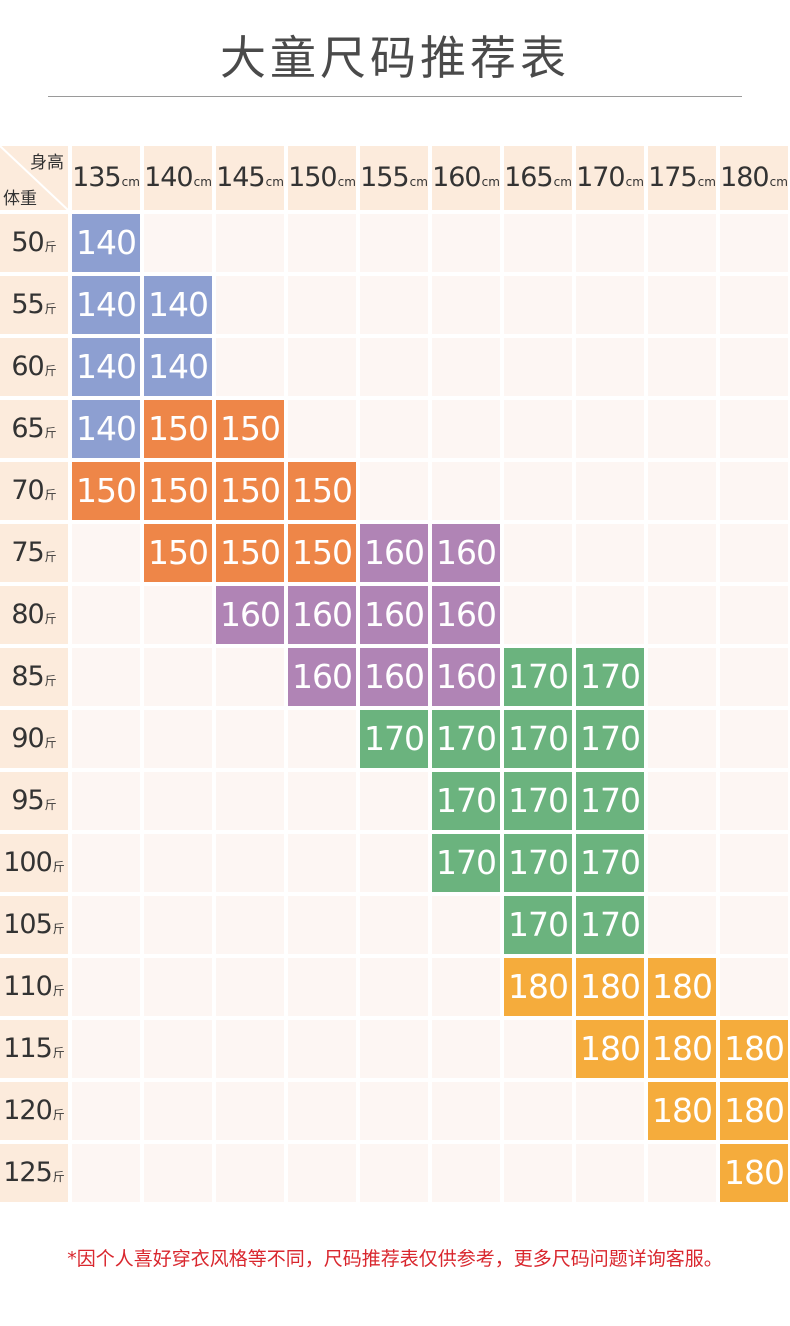 This screenshot has width=790, height=1326. What do you see at coordinates (673, 177) in the screenshot?
I see `height-value: 175` at bounding box center [673, 177].